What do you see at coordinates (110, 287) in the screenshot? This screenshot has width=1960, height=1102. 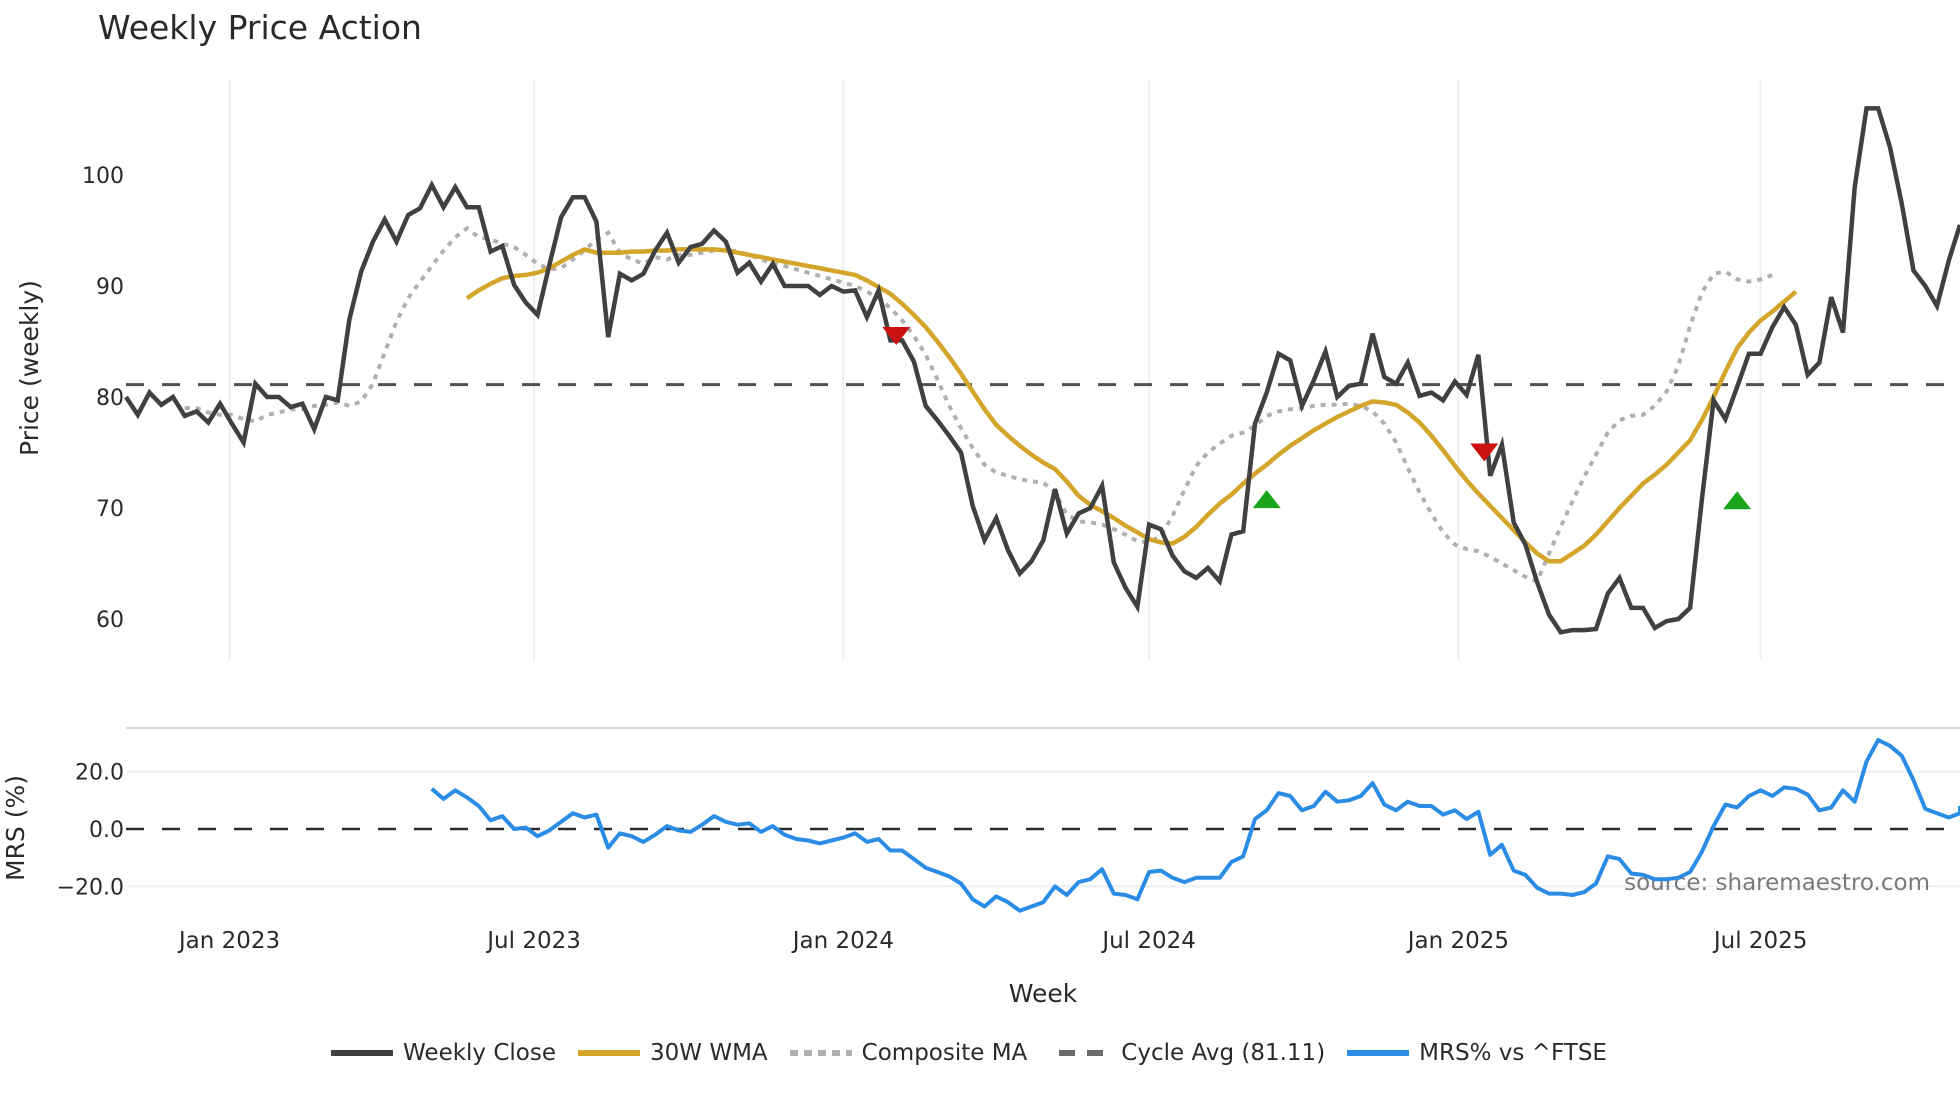 I see `price-y-tick-label: 90` at bounding box center [110, 287].